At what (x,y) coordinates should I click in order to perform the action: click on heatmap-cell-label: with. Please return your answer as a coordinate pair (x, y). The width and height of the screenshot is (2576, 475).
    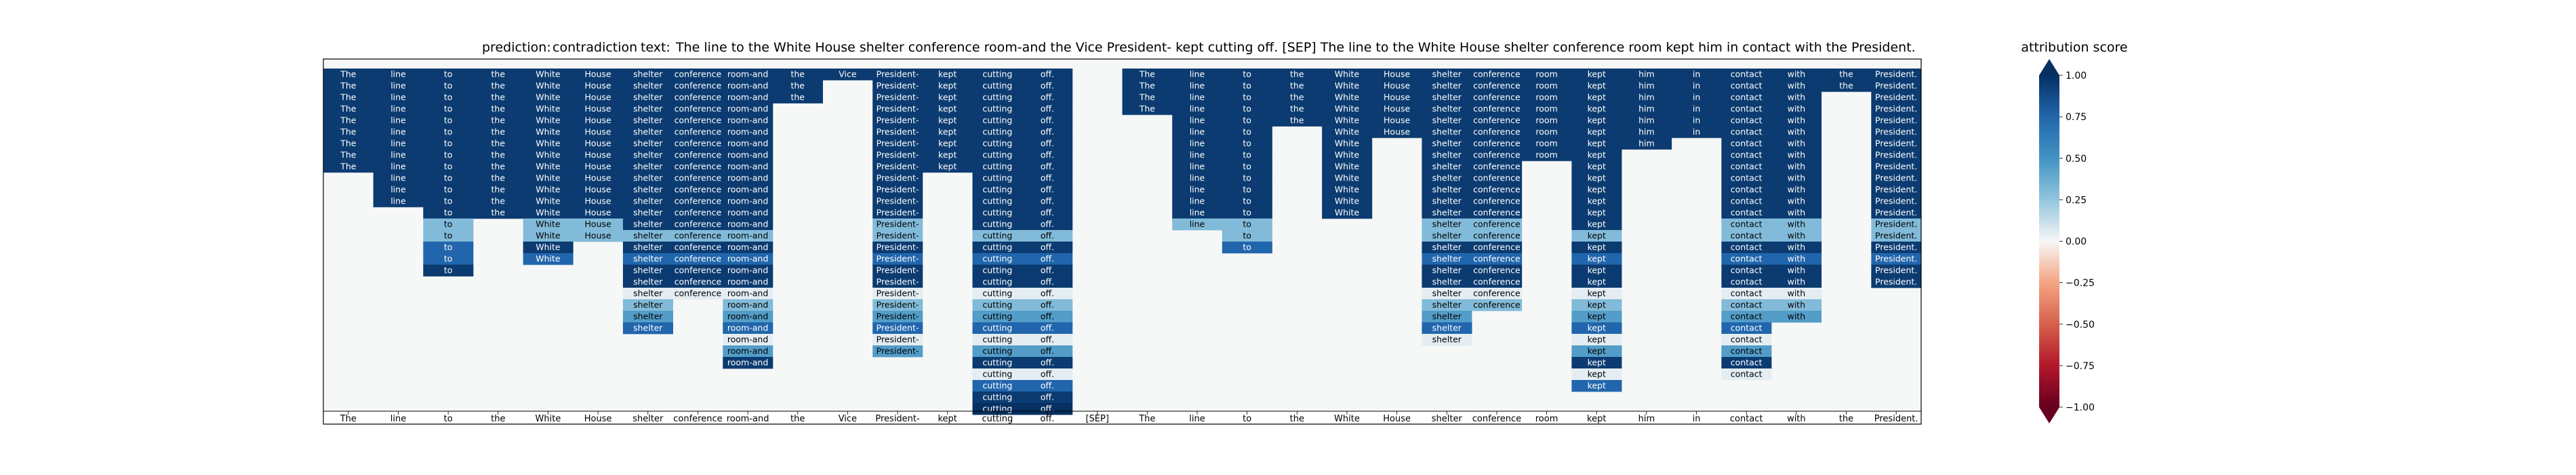
    Looking at the image, I should click on (1797, 143).